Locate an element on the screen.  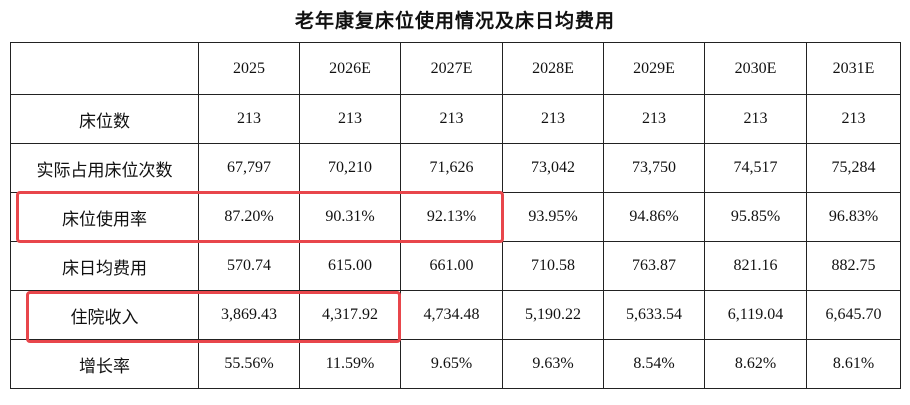
cell: 73,042 is located at coordinates (553, 168).